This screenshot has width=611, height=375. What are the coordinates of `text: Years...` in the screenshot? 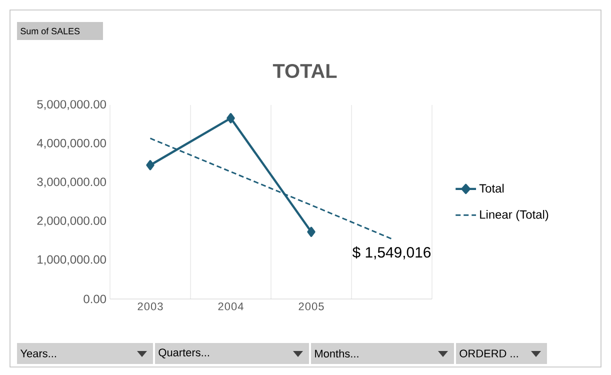 It's located at (38, 354).